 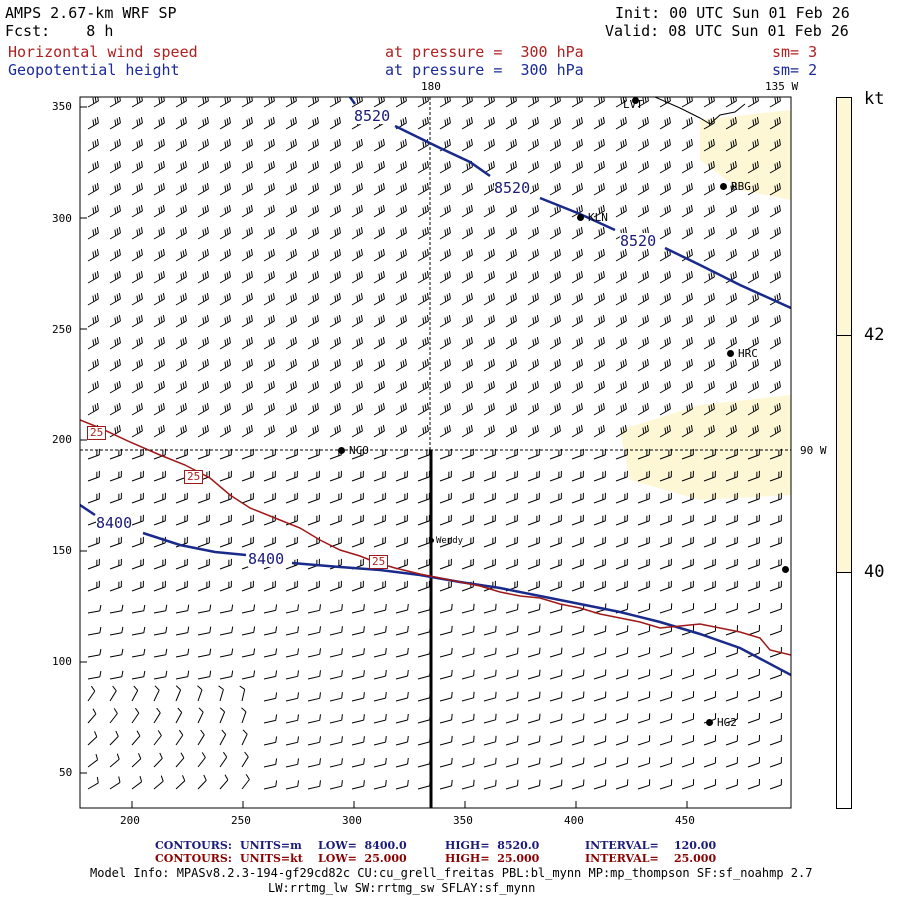 What do you see at coordinates (795, 52) in the screenshot?
I see `field1-smoothing: sm= 3` at bounding box center [795, 52].